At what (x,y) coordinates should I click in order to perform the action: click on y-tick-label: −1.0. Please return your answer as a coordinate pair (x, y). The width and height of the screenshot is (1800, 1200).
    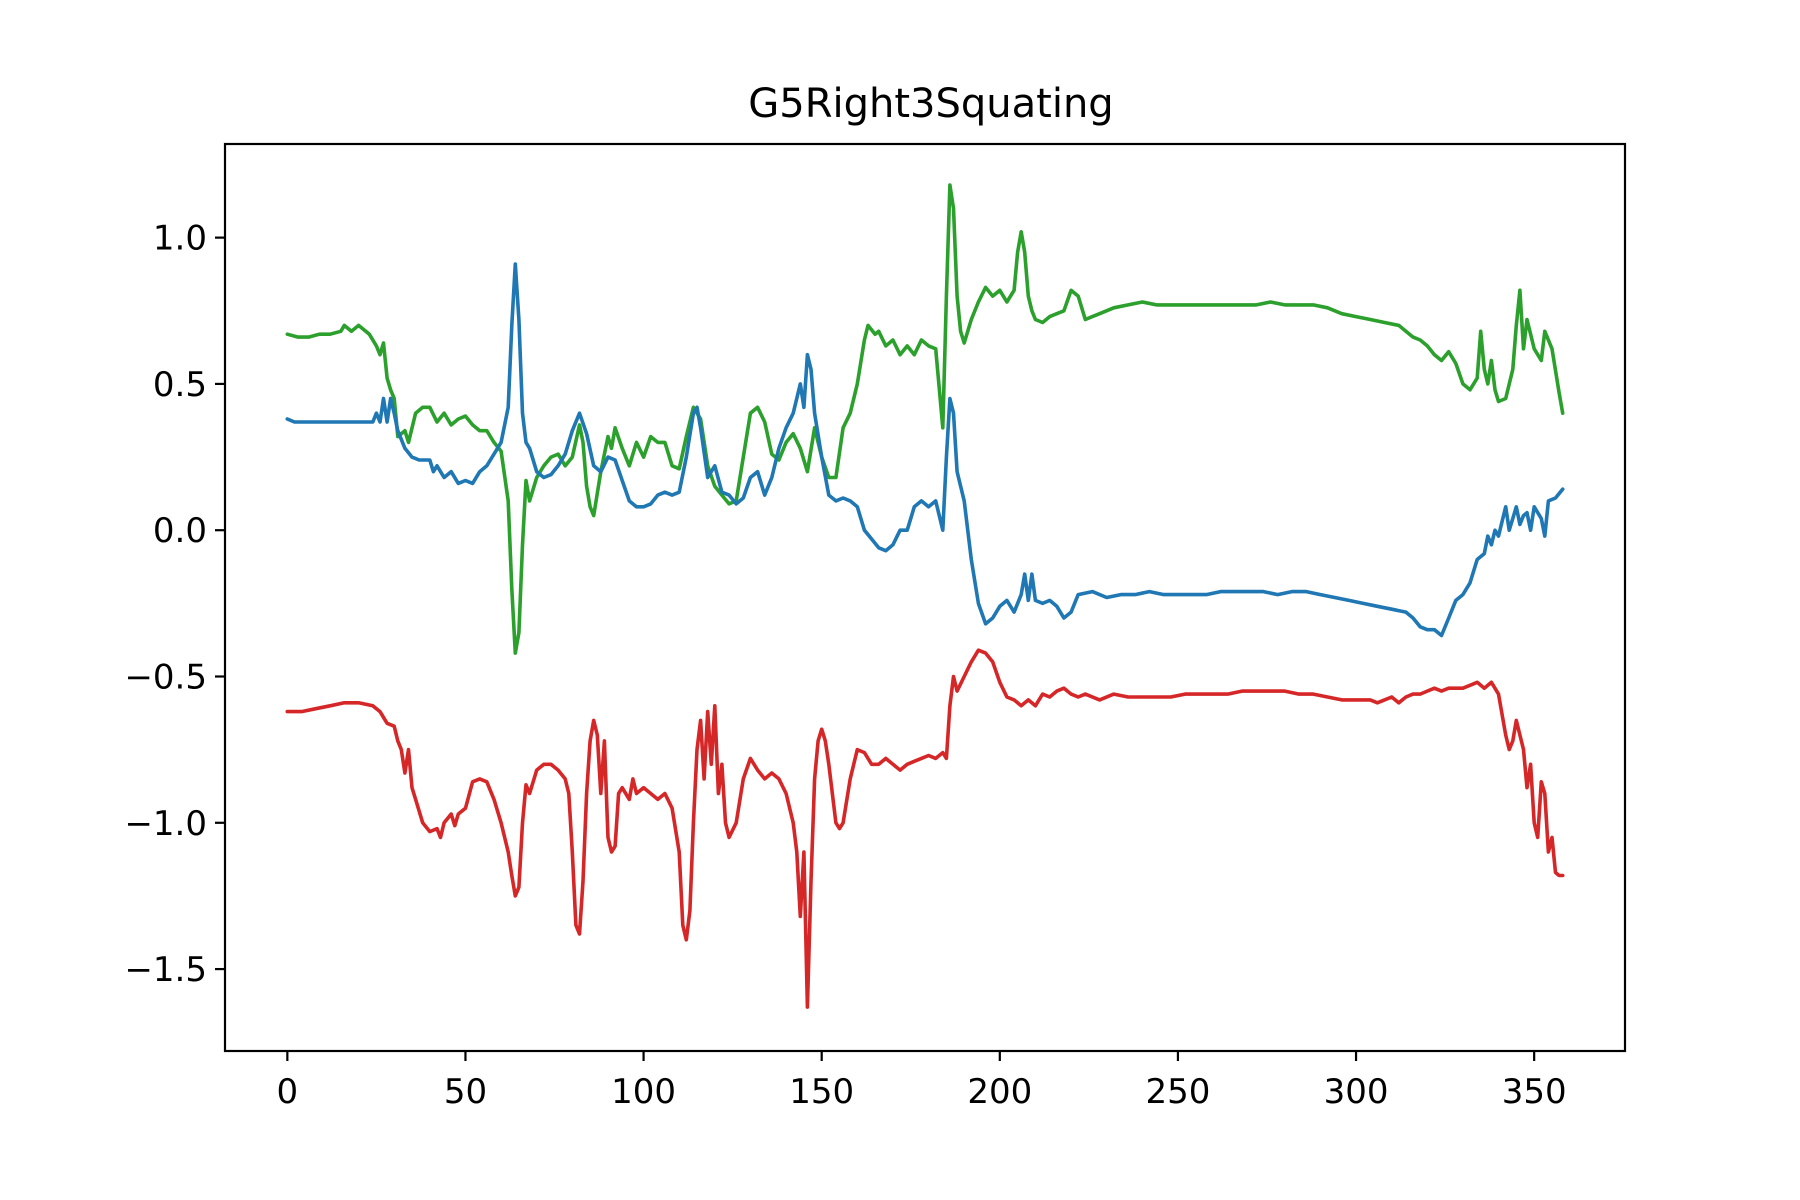
    Looking at the image, I should click on (165, 824).